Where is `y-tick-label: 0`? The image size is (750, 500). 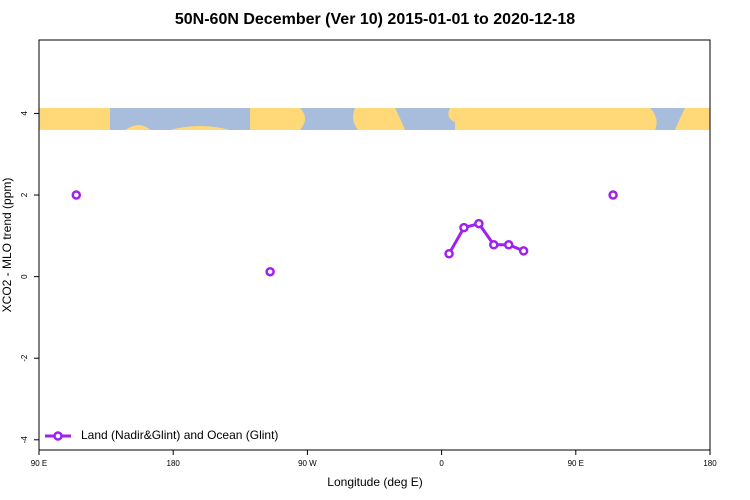 y-tick-label: 0 is located at coordinates (24, 276).